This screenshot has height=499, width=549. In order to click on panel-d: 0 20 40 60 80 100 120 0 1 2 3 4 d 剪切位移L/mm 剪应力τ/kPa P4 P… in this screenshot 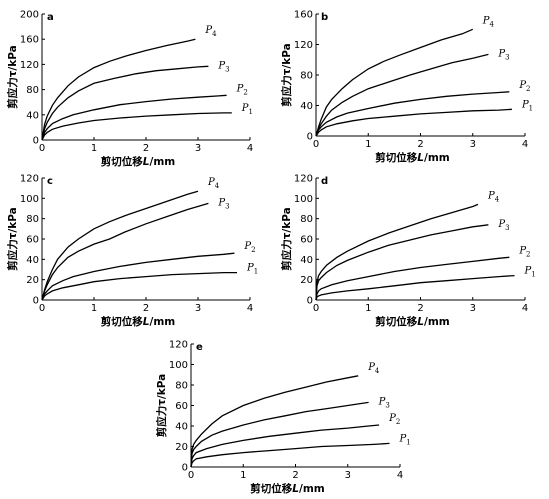, I will do `click(408, 251)`.